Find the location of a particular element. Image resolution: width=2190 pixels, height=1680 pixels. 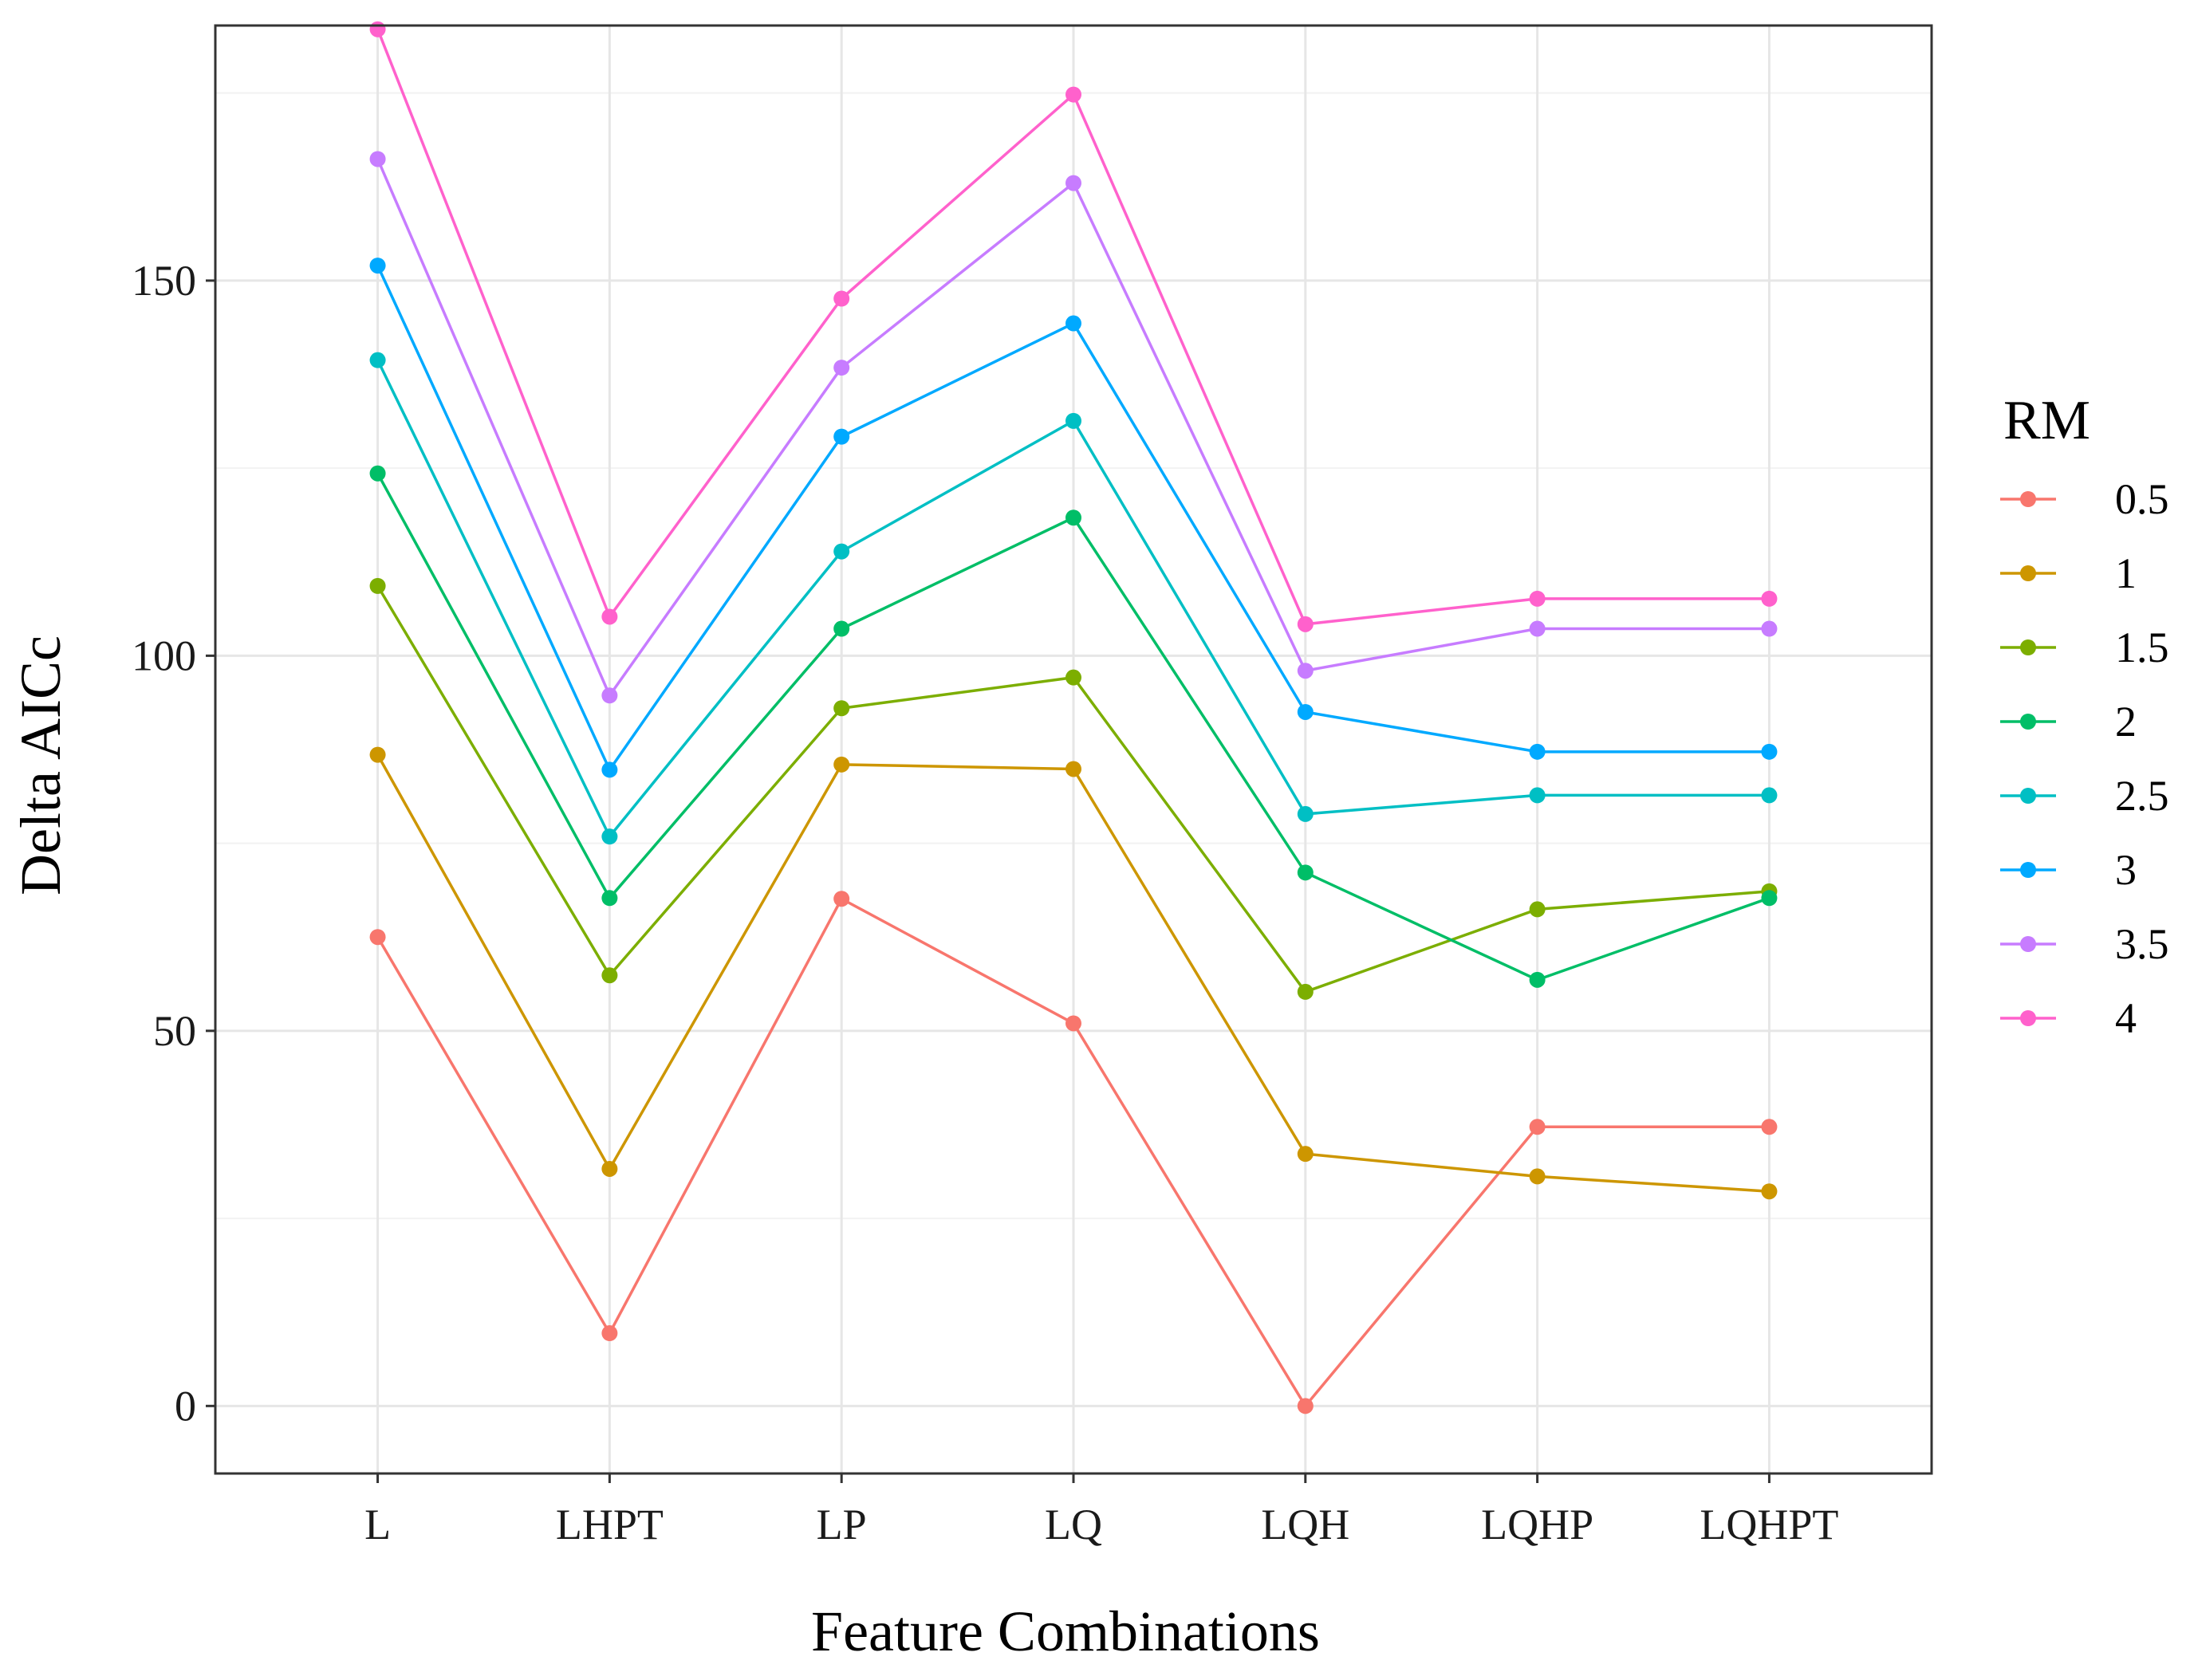

y-tick-label: 150 is located at coordinates (164, 281).